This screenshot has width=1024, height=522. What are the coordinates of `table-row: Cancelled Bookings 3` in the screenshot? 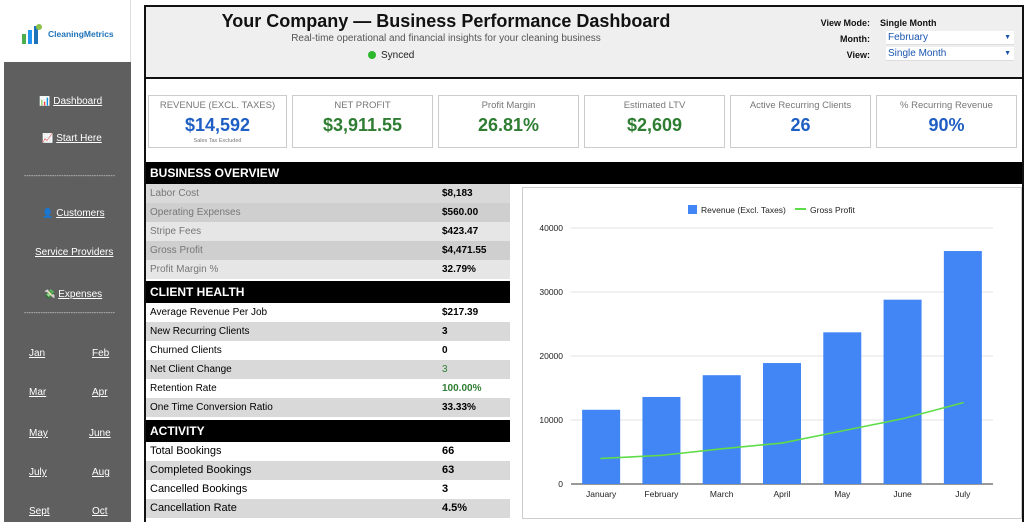 It's located at (328, 489).